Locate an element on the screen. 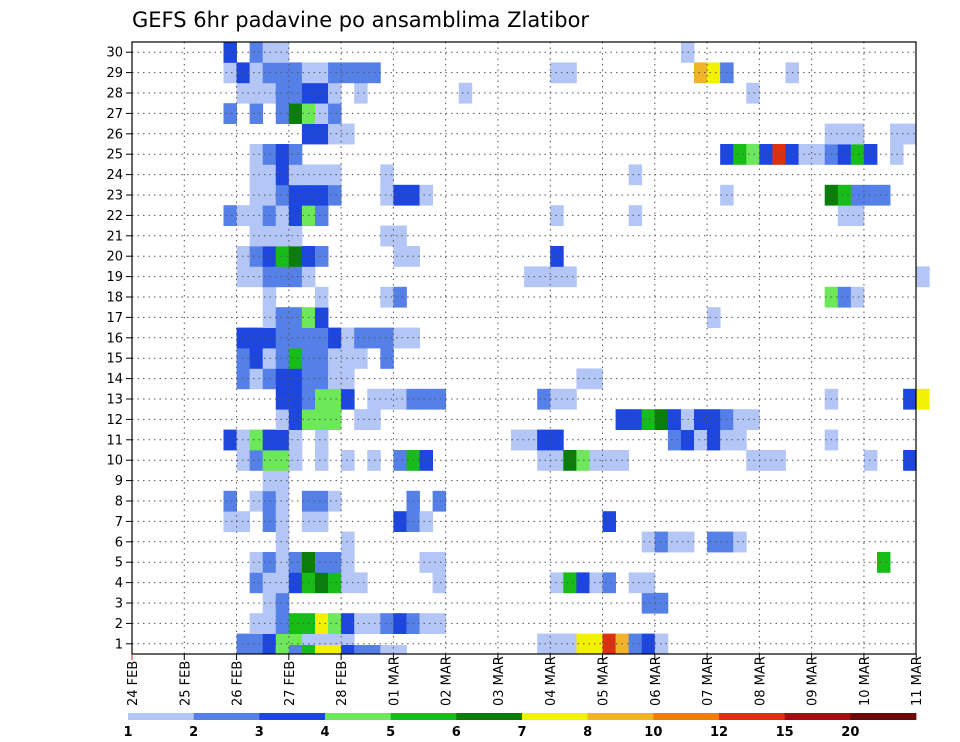 This screenshot has width=960, height=742. y-tick-label: 7 is located at coordinates (119, 522).